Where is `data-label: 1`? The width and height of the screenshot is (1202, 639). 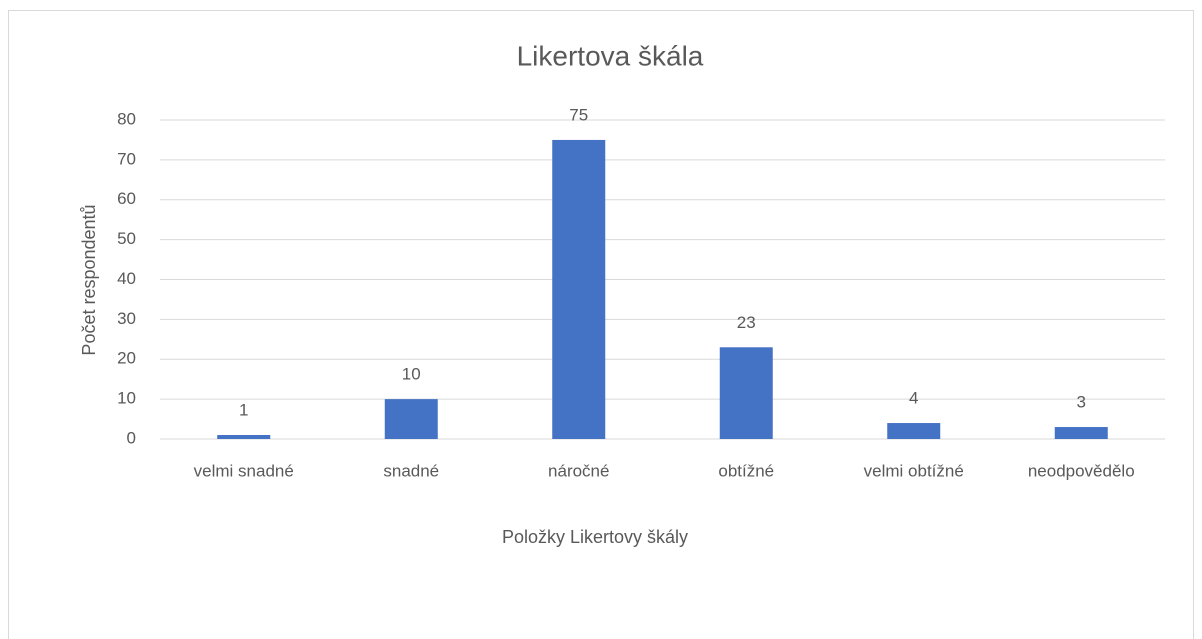 data-label: 1 is located at coordinates (243, 409).